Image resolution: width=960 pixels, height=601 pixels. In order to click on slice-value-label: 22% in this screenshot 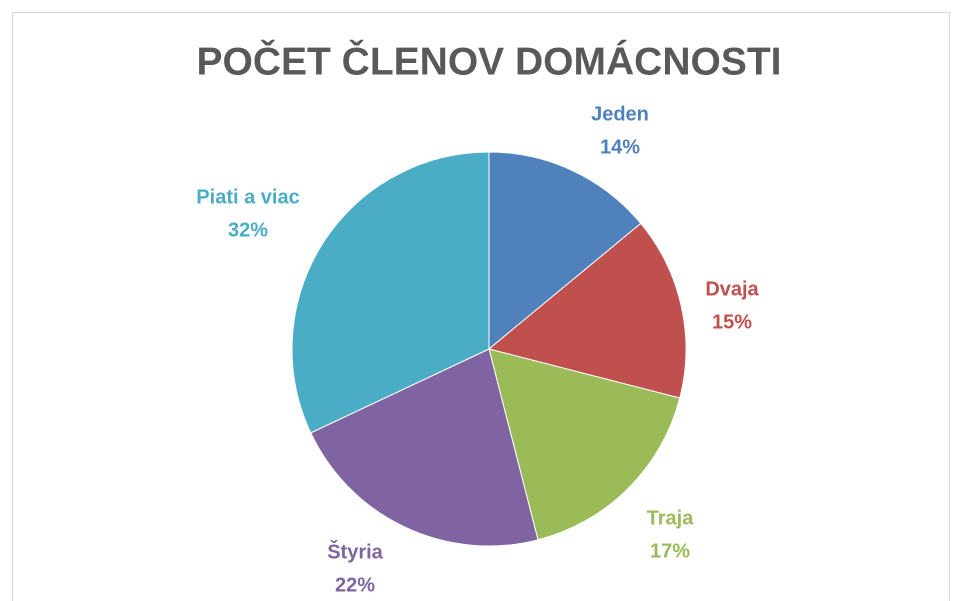, I will do `click(355, 585)`.